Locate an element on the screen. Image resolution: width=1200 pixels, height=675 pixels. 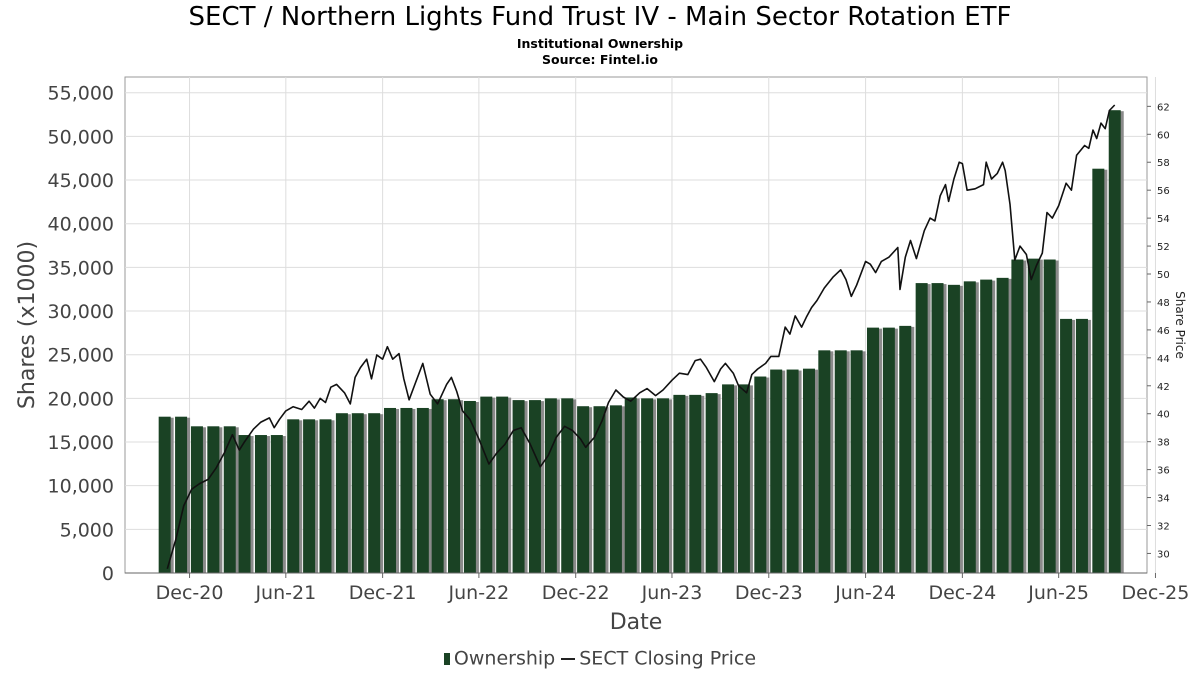
y2-tick-label: 42 is located at coordinates (1163, 387).